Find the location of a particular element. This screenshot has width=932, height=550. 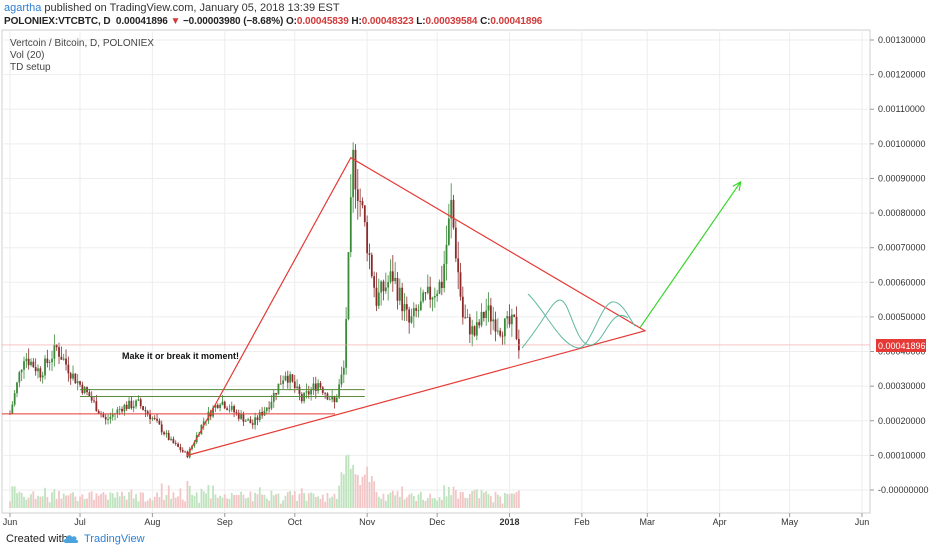

price-tag-label: 0.00041896 is located at coordinates (902, 346).